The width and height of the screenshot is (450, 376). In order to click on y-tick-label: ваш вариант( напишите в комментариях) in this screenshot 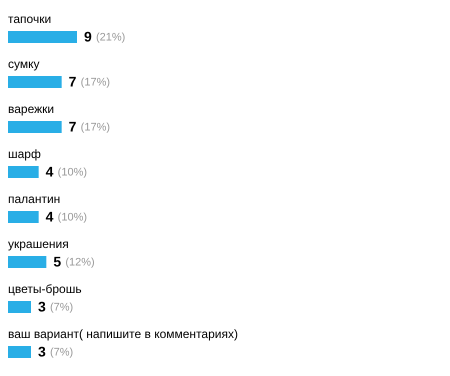, I will do `click(123, 334)`.